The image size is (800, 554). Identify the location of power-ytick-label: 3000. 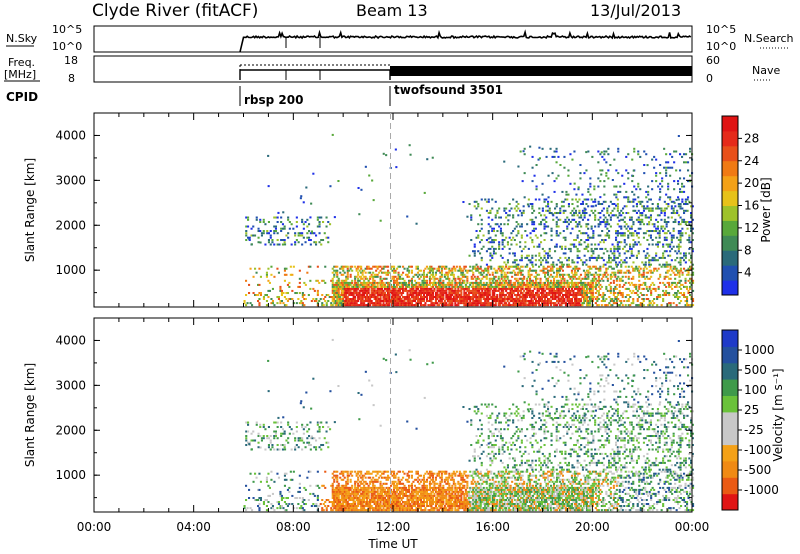
(70, 180).